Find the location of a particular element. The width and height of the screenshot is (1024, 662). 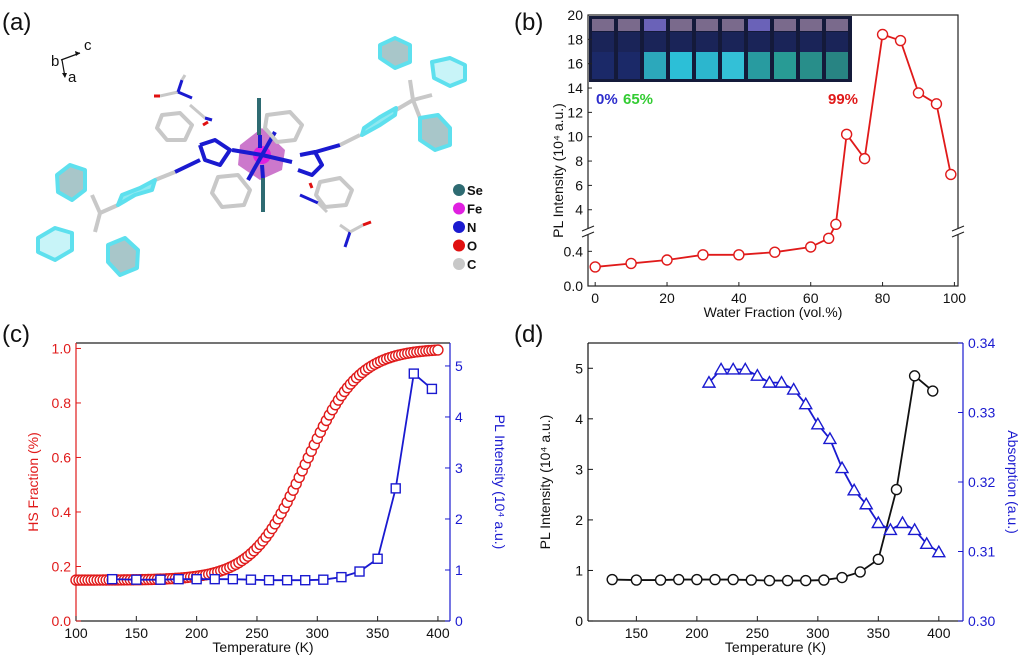

y-tick-label: 12 is located at coordinates (575, 112).